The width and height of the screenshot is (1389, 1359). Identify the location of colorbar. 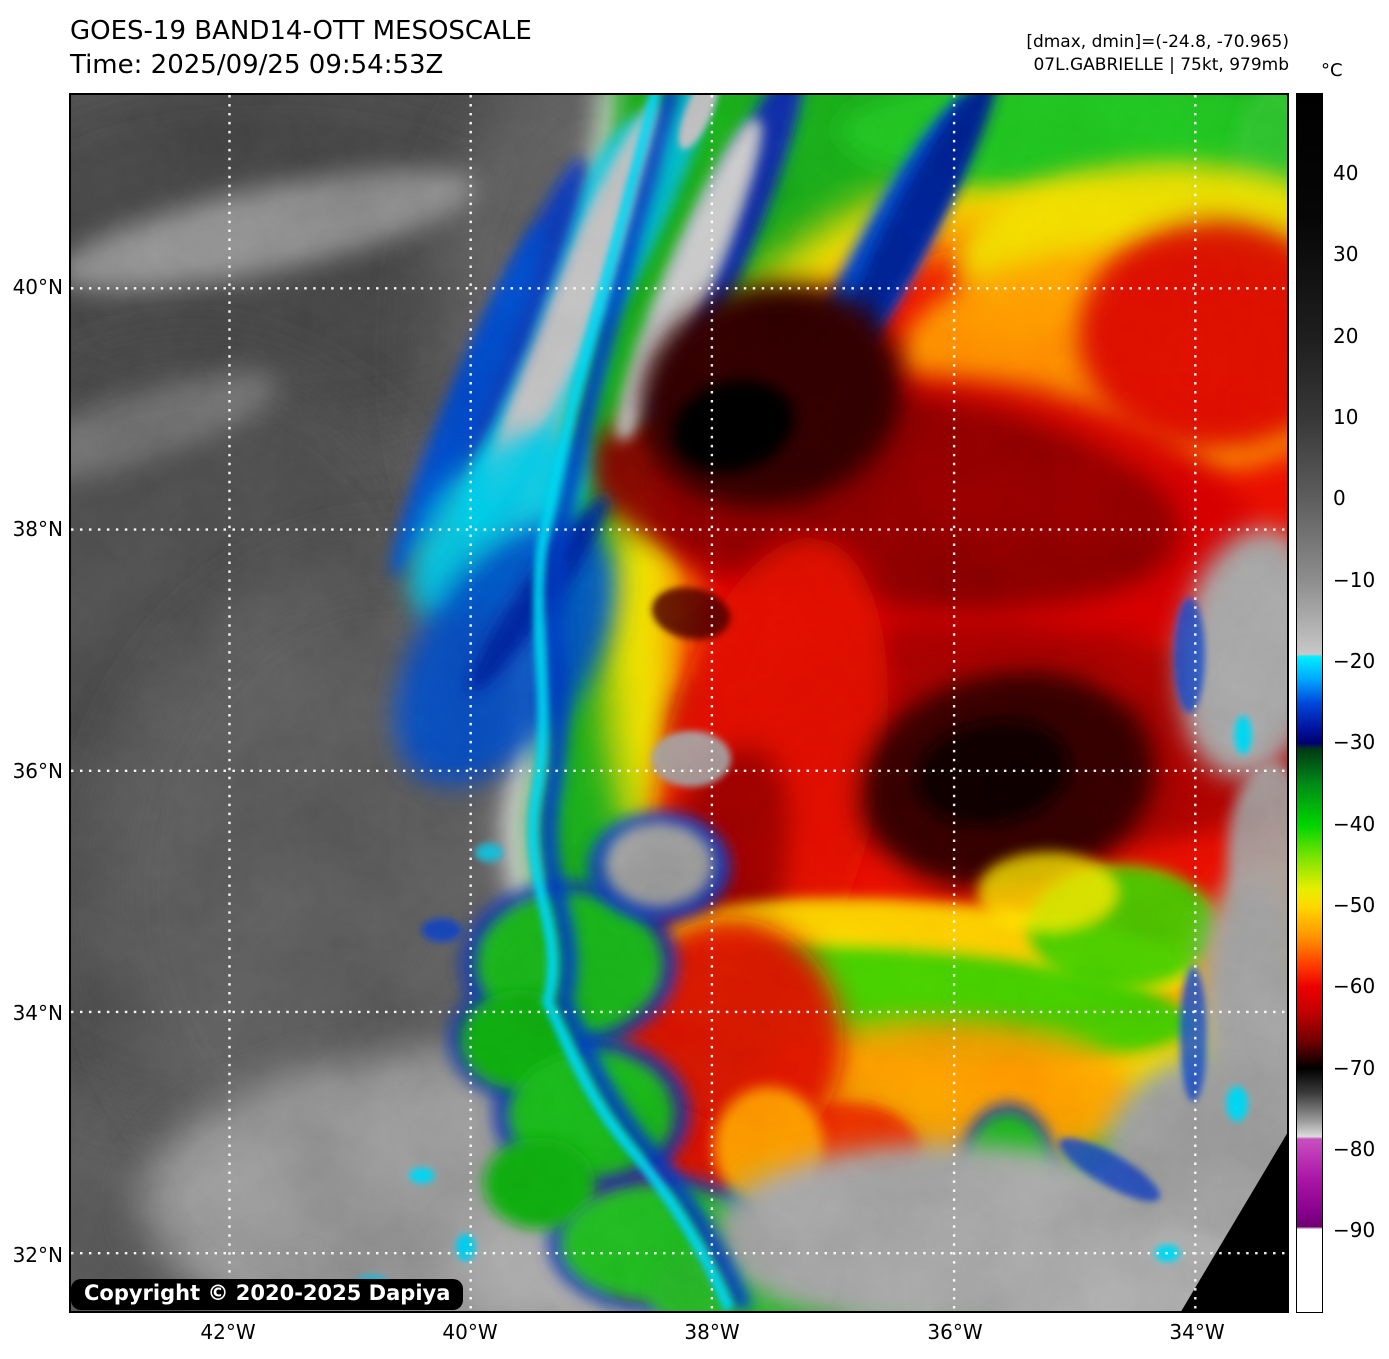
(1309, 703).